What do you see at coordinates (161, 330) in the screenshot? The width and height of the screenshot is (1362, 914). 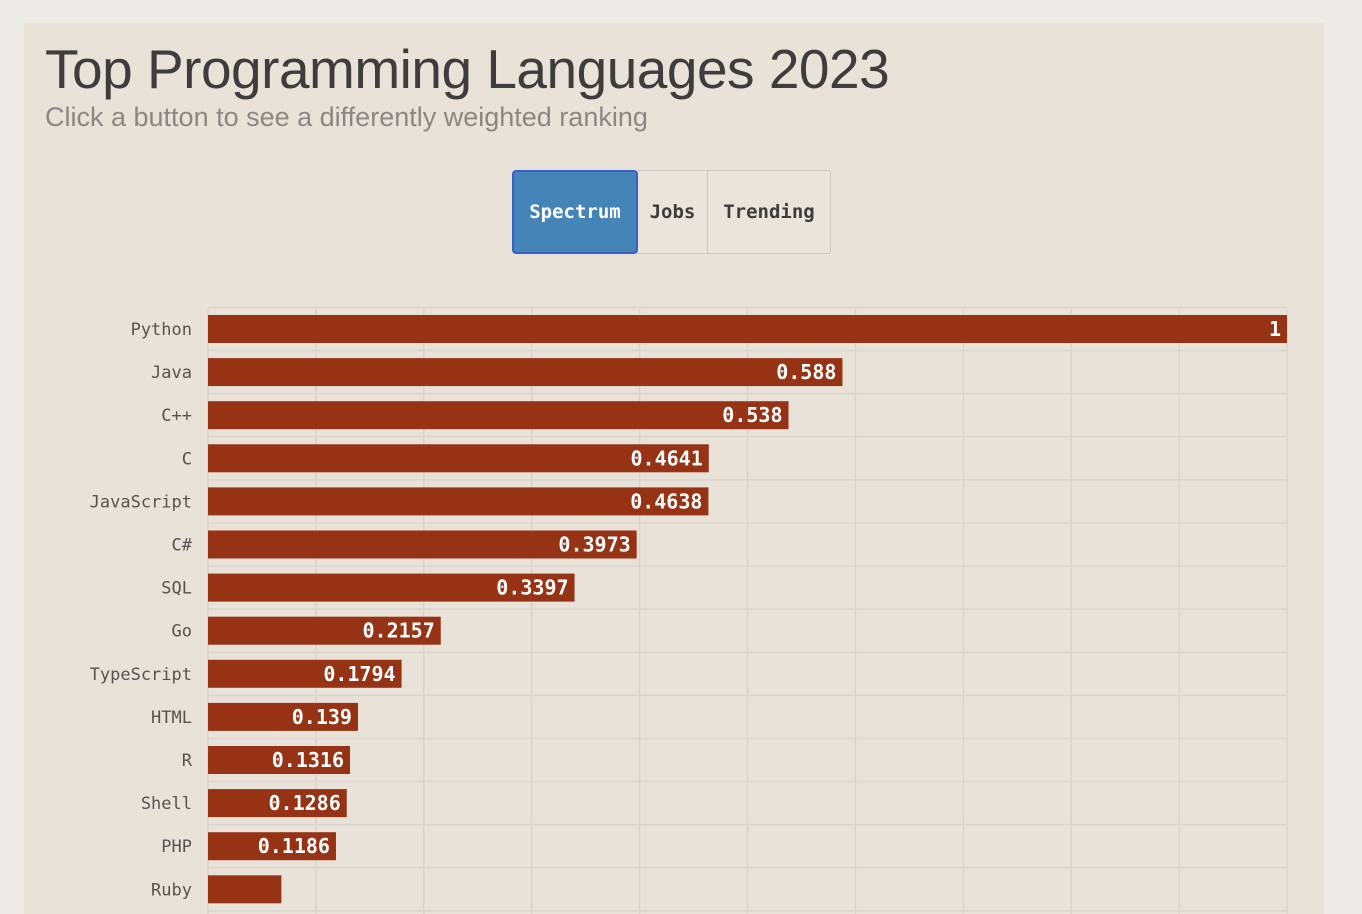 I see `category-label: Python` at bounding box center [161, 330].